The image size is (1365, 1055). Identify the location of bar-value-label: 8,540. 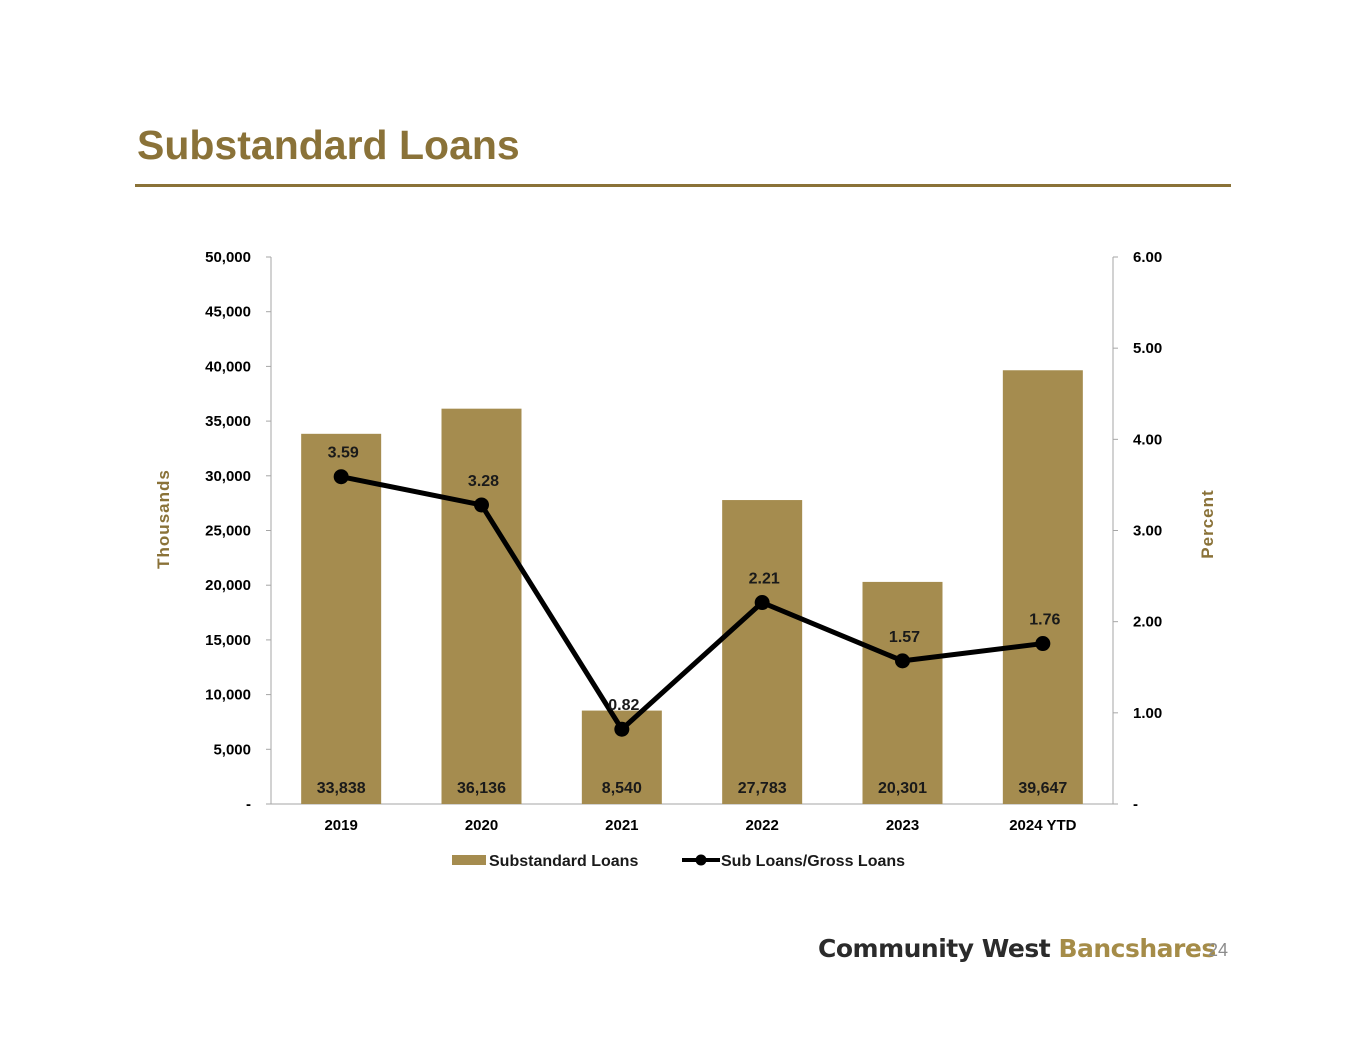
(622, 788).